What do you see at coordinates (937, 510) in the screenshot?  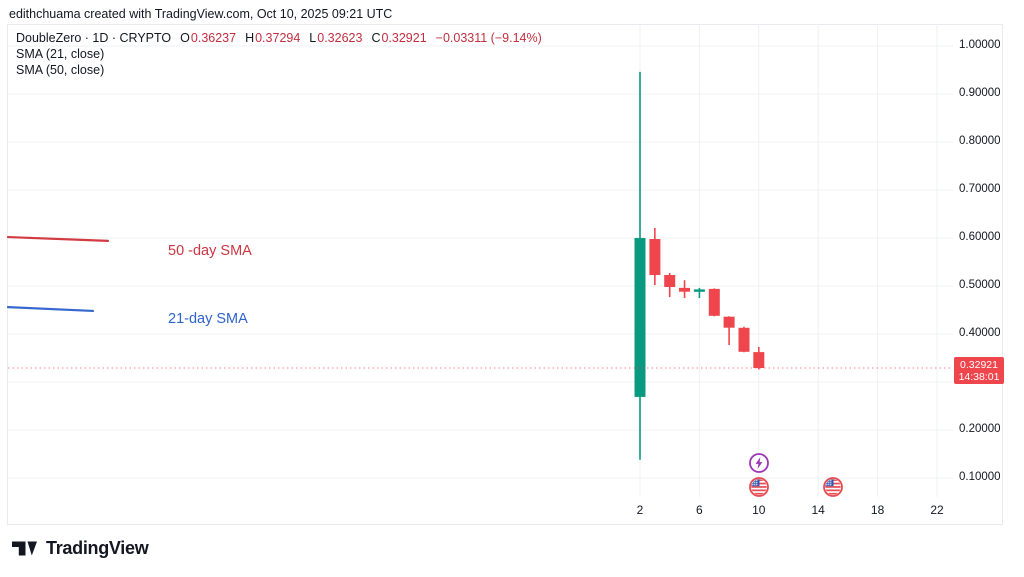 I see `time-axis-label: 22` at bounding box center [937, 510].